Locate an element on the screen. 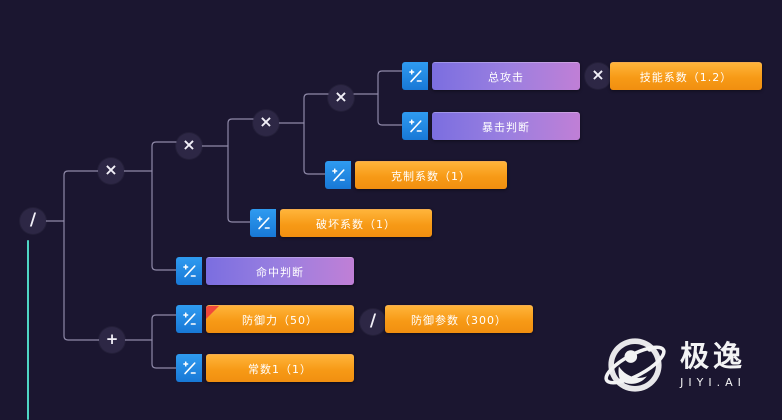 The width and height of the screenshot is (782, 420). planet-orbit-icon is located at coordinates (635, 365).